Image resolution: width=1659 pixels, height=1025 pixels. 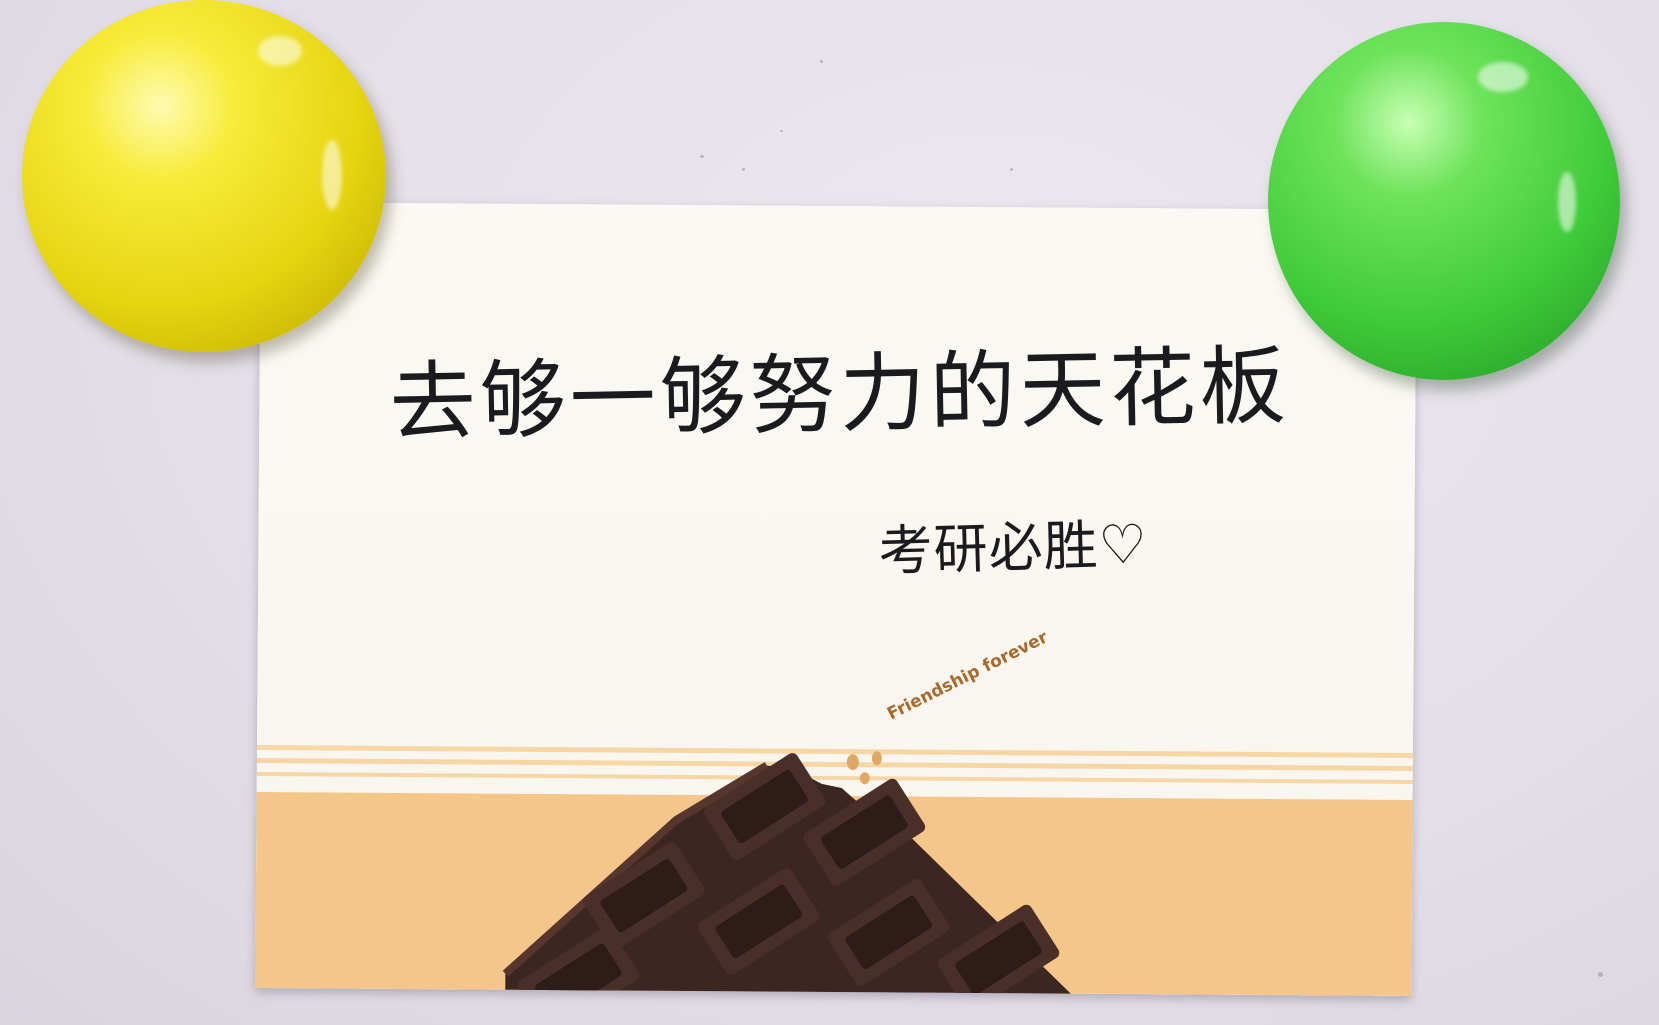 I want to click on chocolate-crumbs, so click(x=864, y=768).